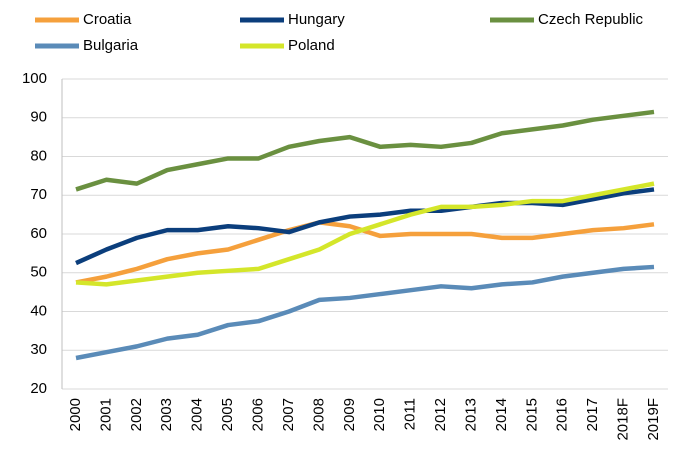 The image size is (673, 453). What do you see at coordinates (311, 45) in the screenshot?
I see `legend-label: Poland` at bounding box center [311, 45].